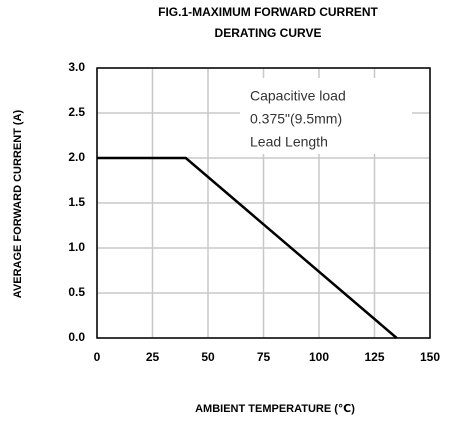 The height and width of the screenshot is (423, 454). What do you see at coordinates (76, 202) in the screenshot?
I see `y-tick-label: 1.5` at bounding box center [76, 202].